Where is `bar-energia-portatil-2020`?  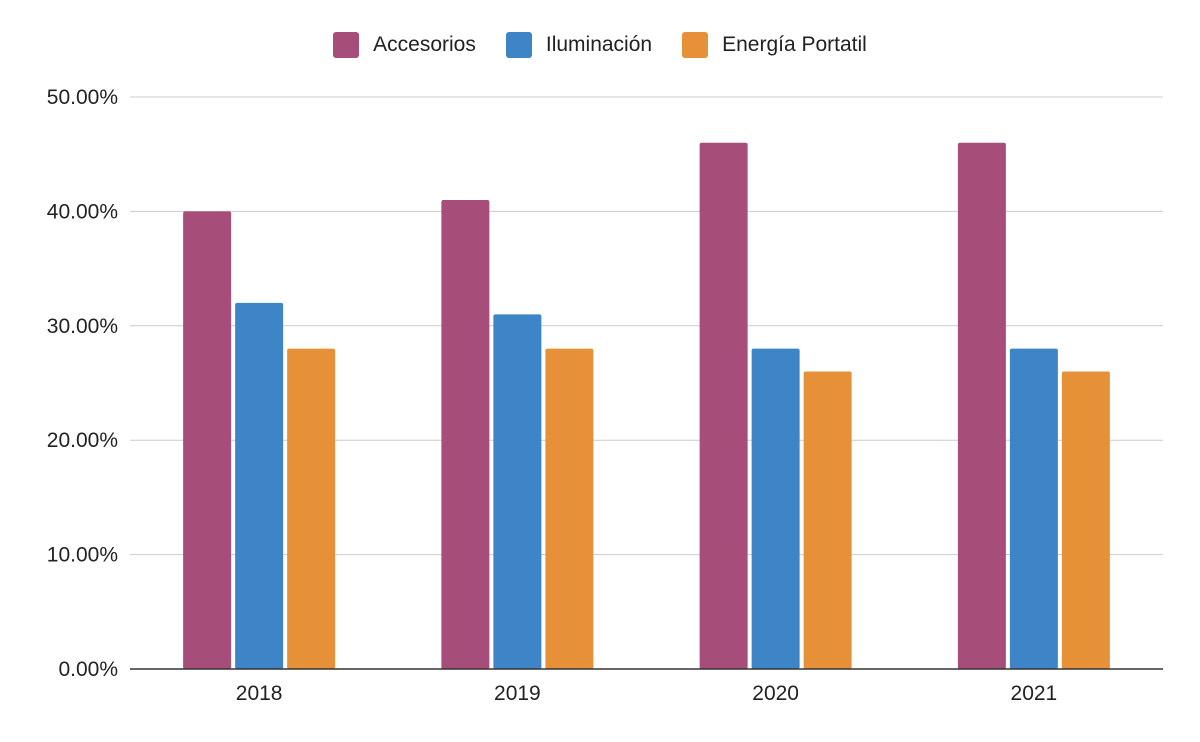
bar-energia-portatil-2020 is located at coordinates (827, 520).